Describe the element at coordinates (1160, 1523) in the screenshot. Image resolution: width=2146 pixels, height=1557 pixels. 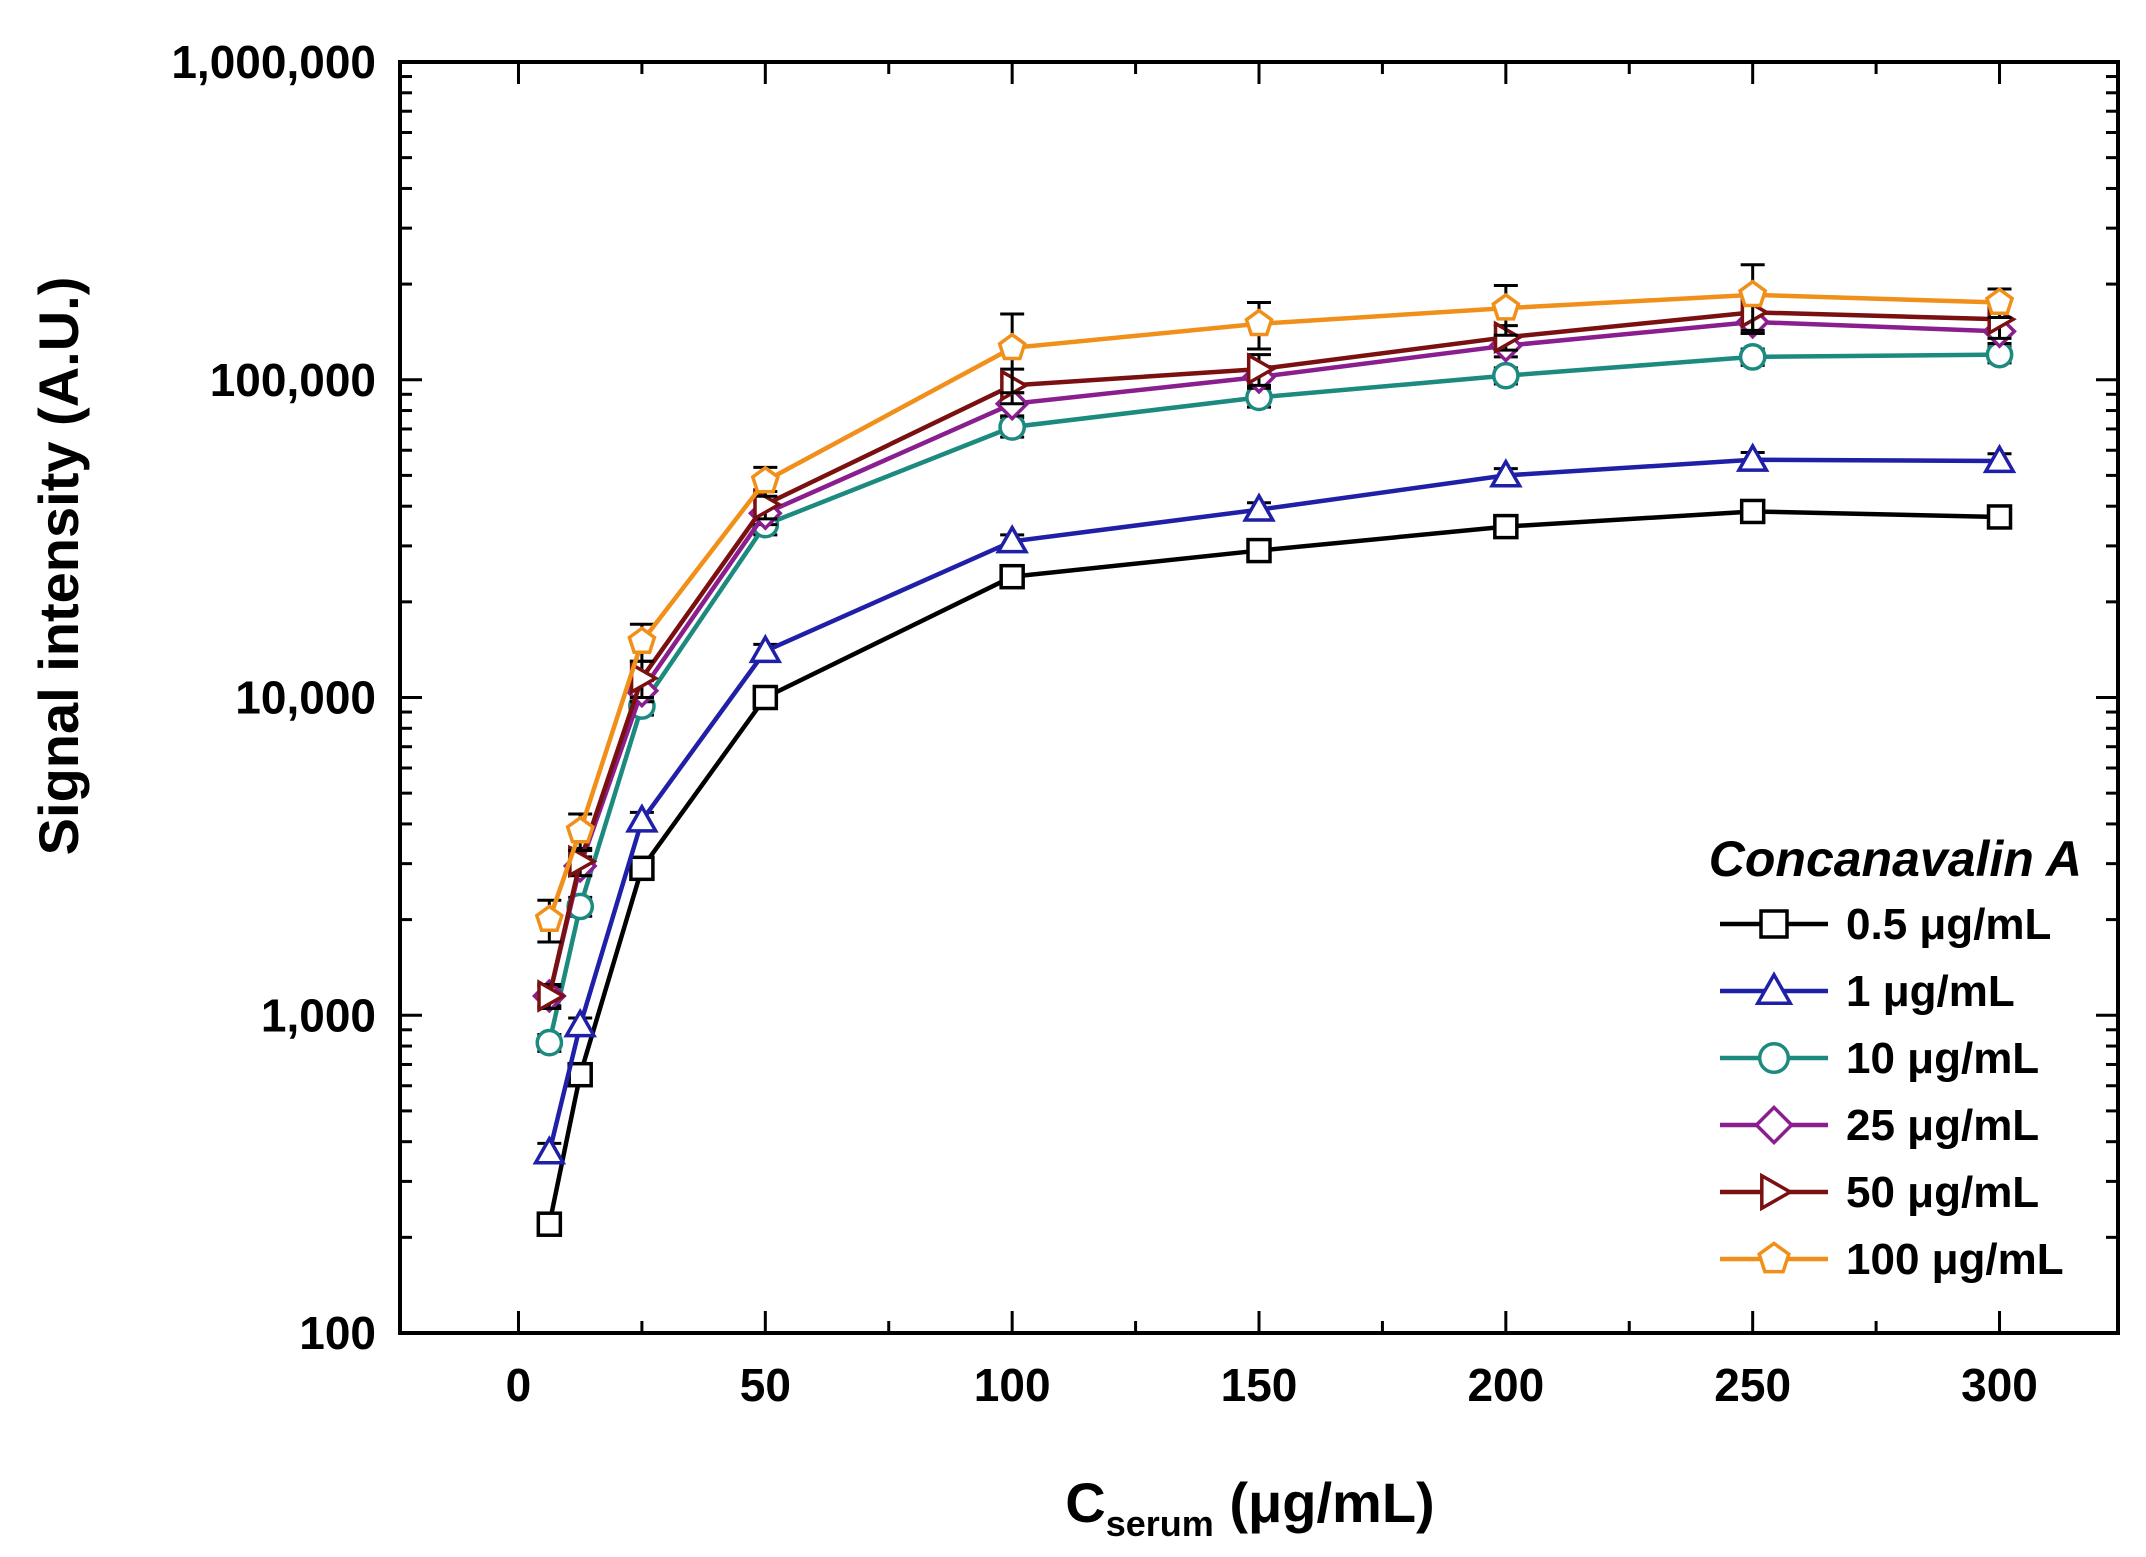
I see `x-axis-title-subscript: serum` at that location.